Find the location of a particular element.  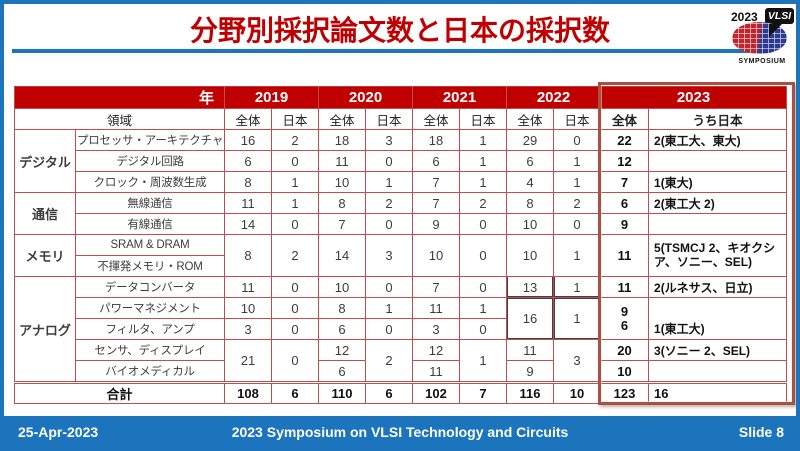

area-cell: データコンバータ is located at coordinates (150, 287).